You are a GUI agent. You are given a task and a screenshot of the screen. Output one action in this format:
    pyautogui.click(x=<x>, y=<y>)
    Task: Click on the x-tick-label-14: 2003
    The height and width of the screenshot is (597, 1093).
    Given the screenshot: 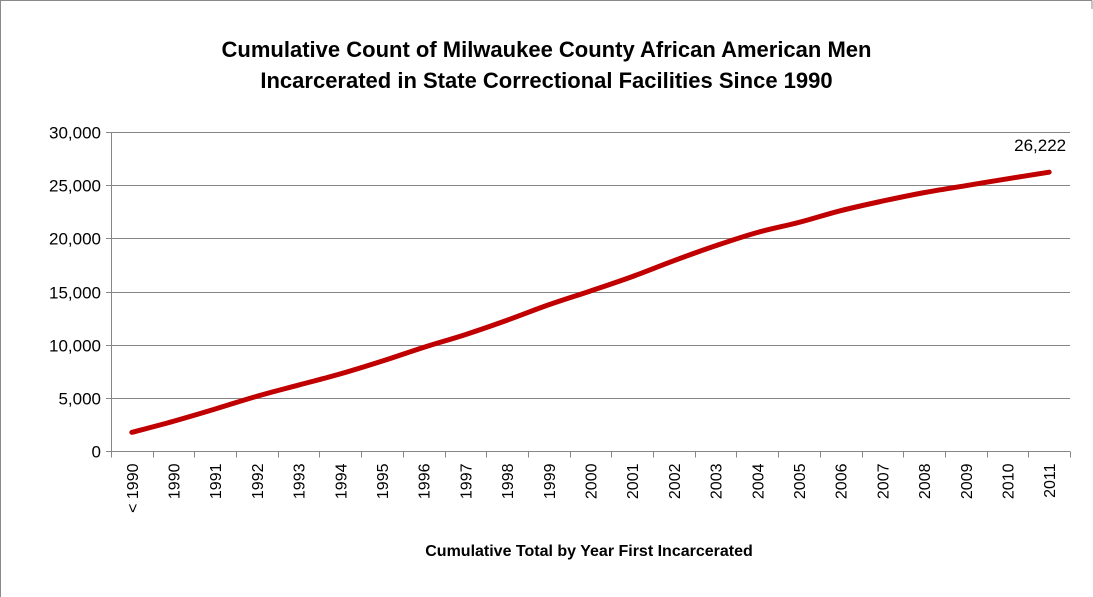 What is the action you would take?
    pyautogui.click(x=717, y=481)
    